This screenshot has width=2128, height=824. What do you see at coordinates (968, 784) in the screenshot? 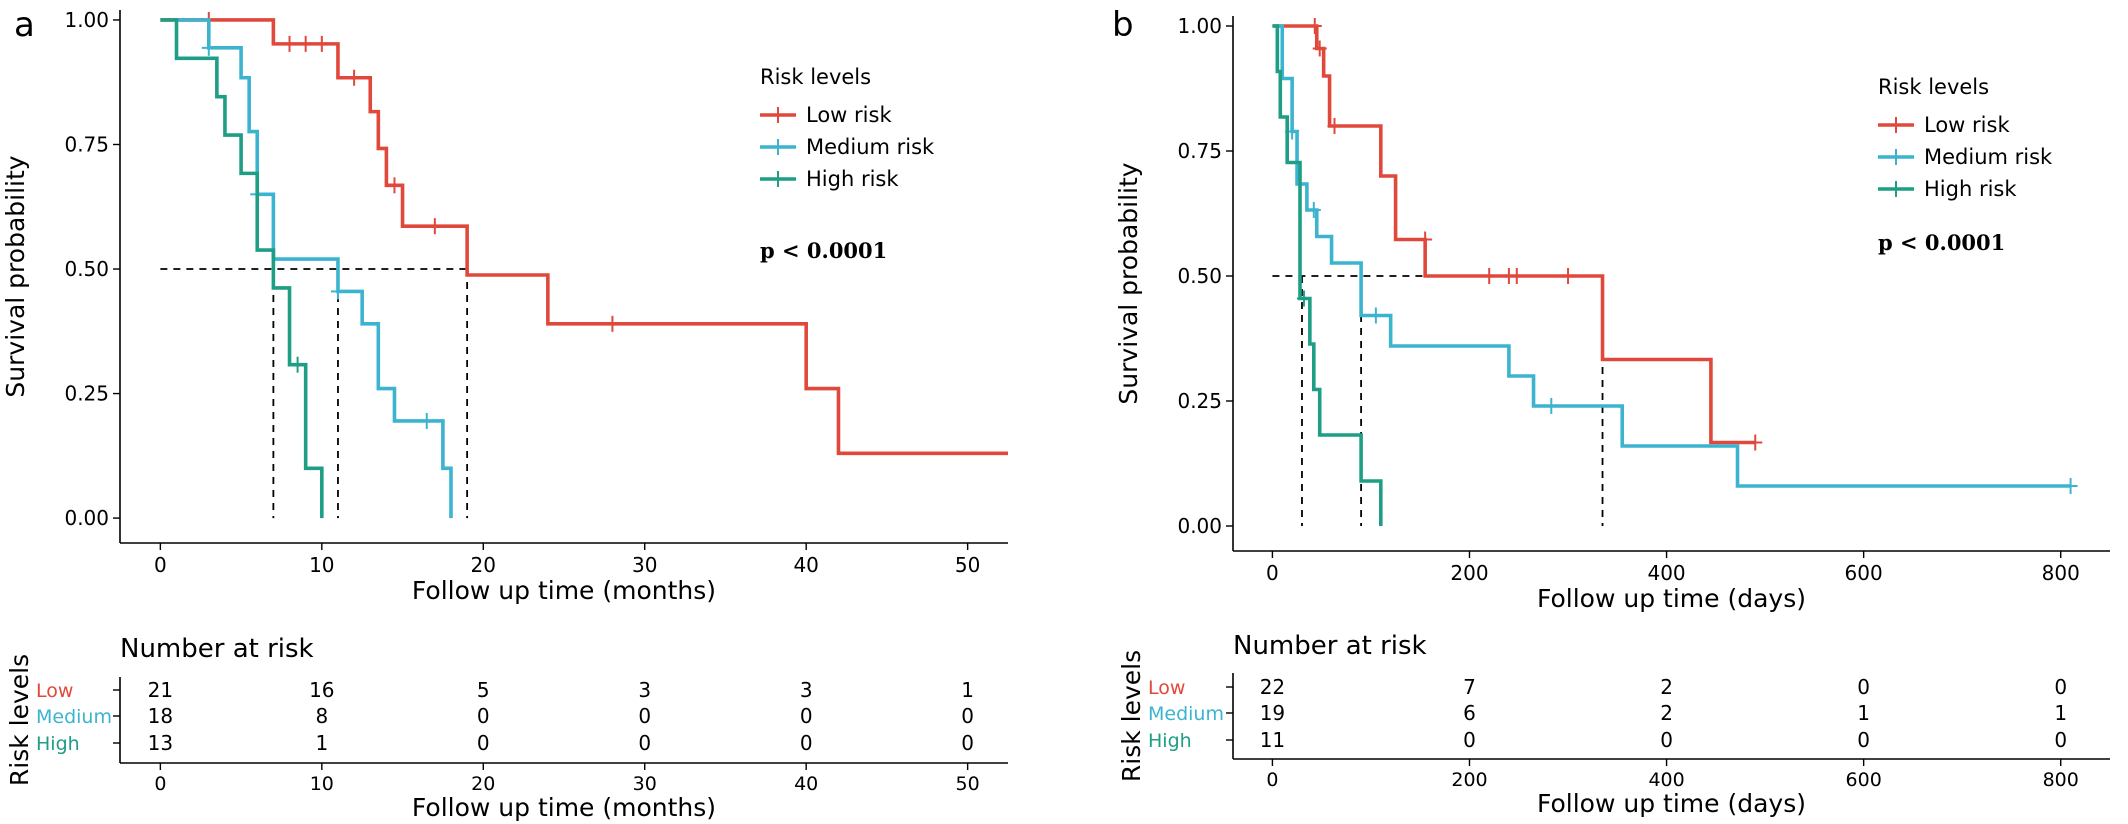
I see `risk-table-x-tick-label: 50` at bounding box center [968, 784].